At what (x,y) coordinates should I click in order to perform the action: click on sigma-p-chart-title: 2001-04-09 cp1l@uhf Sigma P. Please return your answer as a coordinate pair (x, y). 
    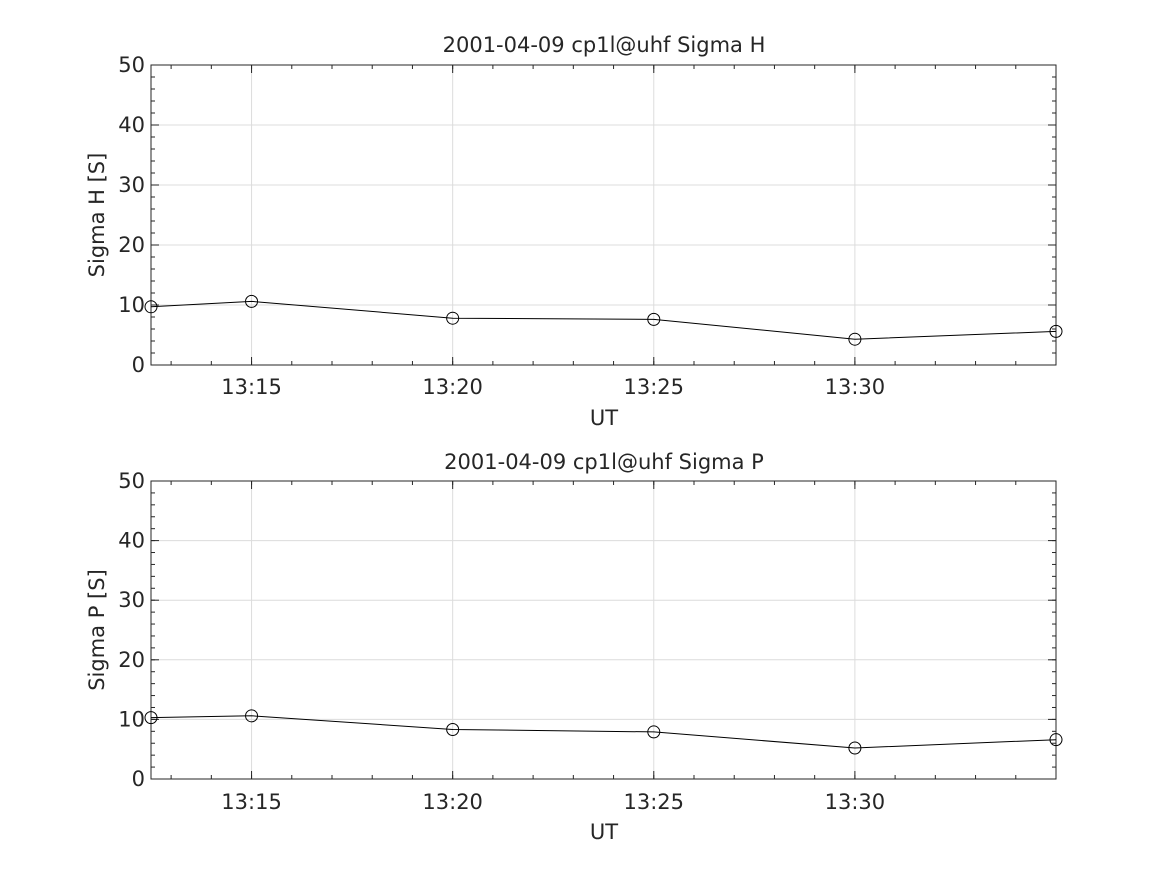
    Looking at the image, I should click on (604, 462).